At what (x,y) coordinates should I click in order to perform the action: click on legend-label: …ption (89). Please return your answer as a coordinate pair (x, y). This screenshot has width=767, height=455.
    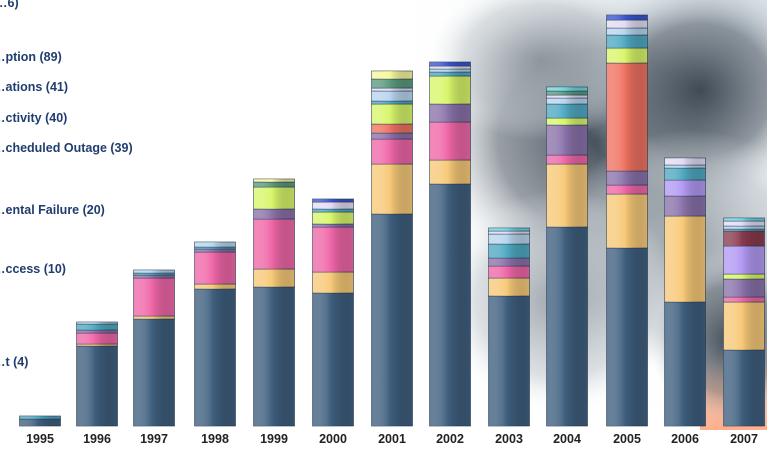
    Looking at the image, I should click on (31, 57).